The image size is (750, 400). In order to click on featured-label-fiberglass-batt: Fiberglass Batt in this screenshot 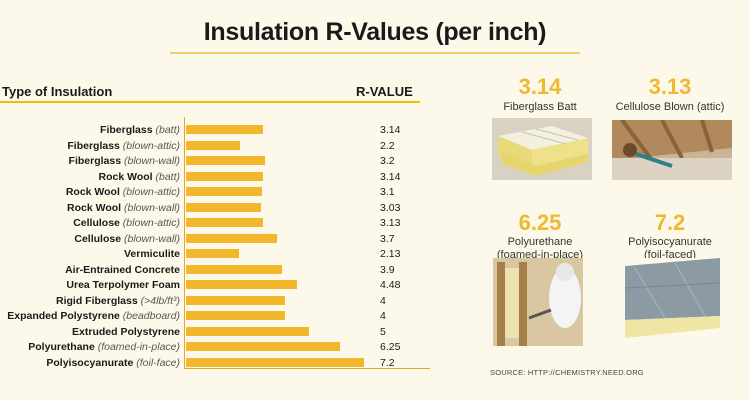, I will do `click(540, 107)`.